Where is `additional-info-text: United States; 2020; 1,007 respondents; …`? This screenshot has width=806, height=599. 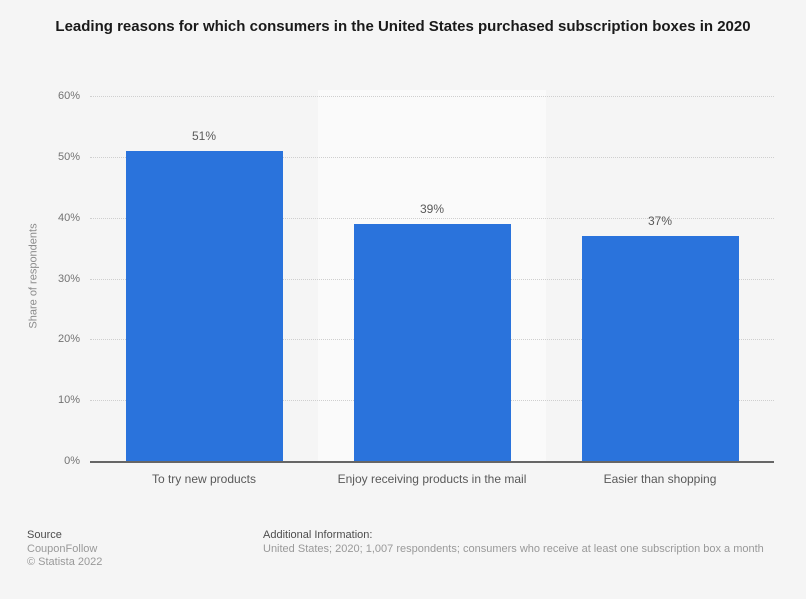
additional-info-text: United States; 2020; 1,007 respondents; … is located at coordinates (513, 548).